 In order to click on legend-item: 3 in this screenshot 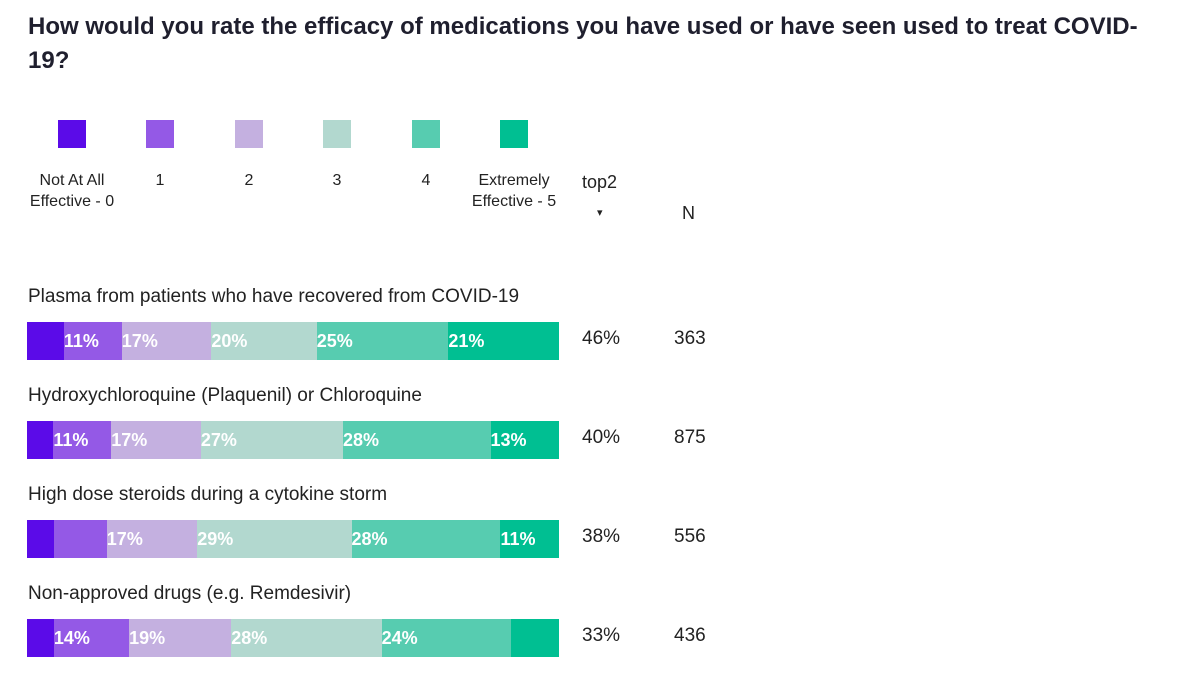, I will do `click(337, 155)`.